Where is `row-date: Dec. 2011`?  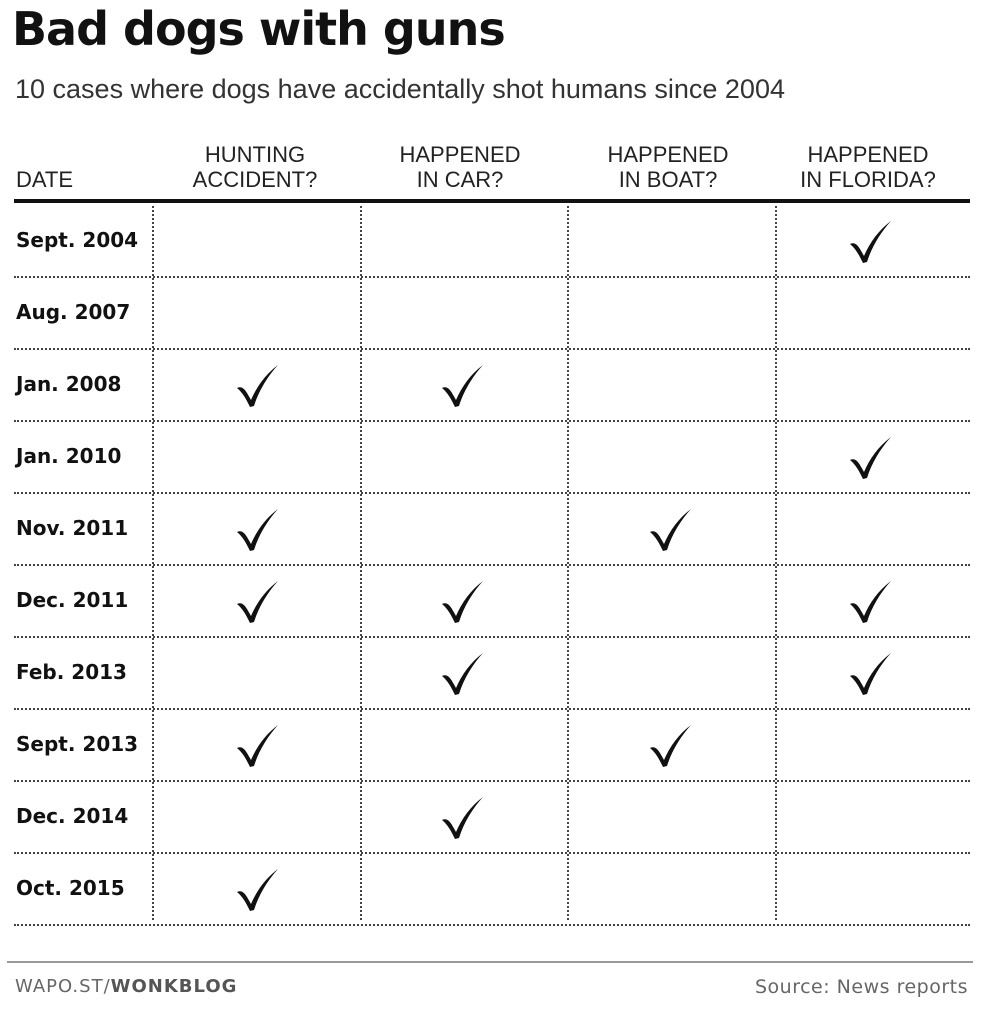
row-date: Dec. 2011 is located at coordinates (72, 600).